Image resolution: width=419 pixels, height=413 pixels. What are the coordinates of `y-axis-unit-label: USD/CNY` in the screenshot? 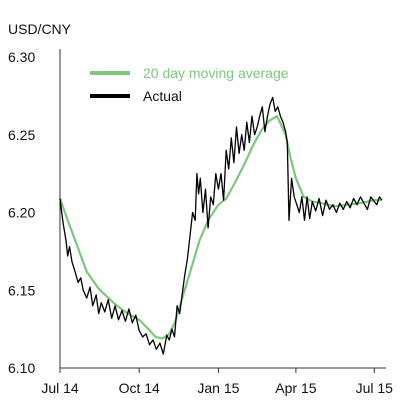 It's located at (40, 29).